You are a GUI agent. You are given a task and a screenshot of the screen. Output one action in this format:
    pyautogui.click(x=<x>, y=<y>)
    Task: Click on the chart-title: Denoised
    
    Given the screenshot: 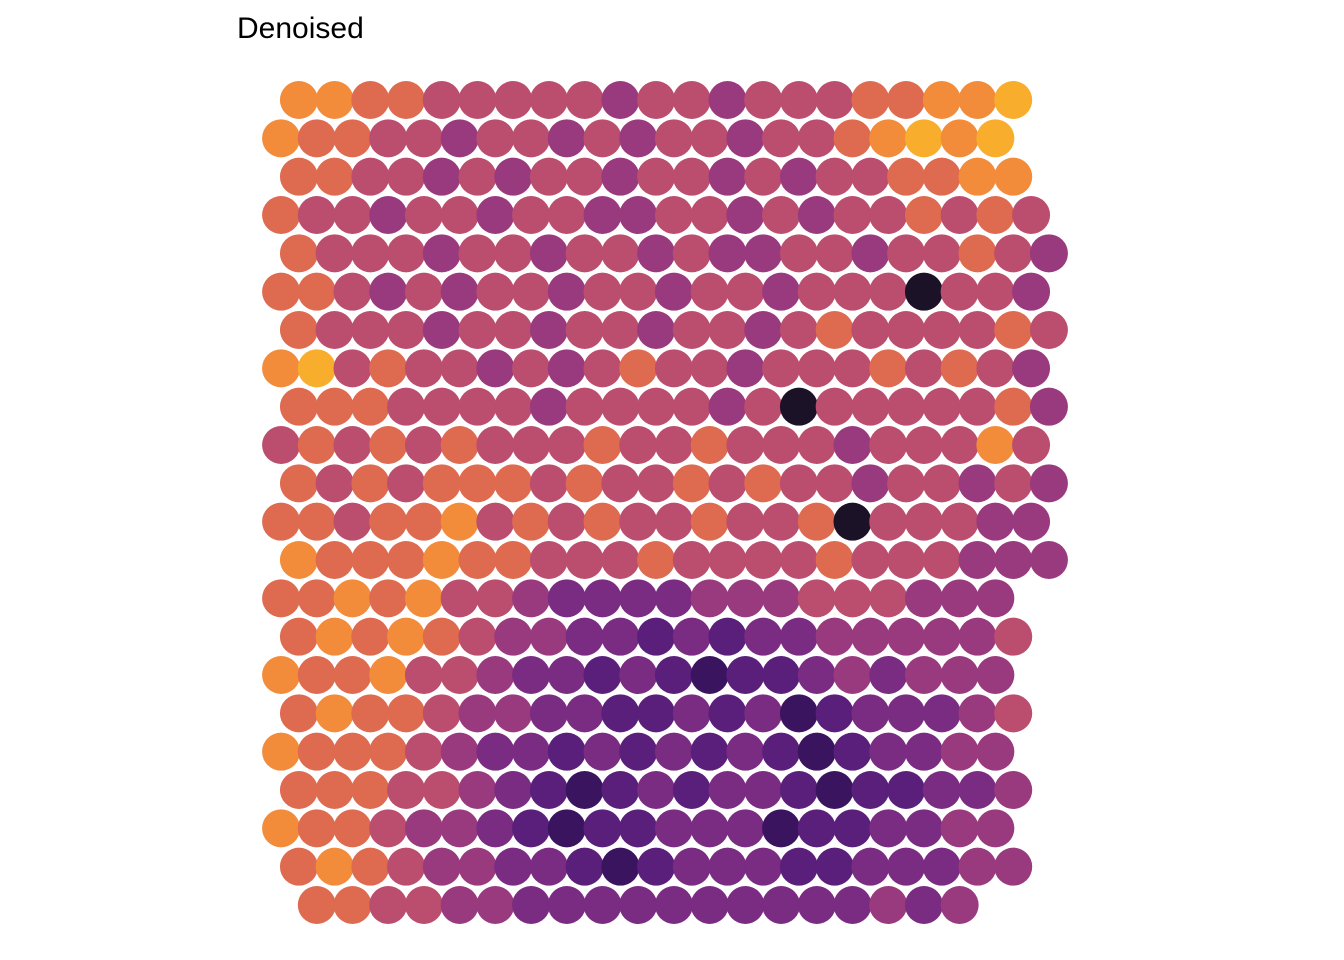 What is the action you would take?
    pyautogui.click(x=300, y=28)
    